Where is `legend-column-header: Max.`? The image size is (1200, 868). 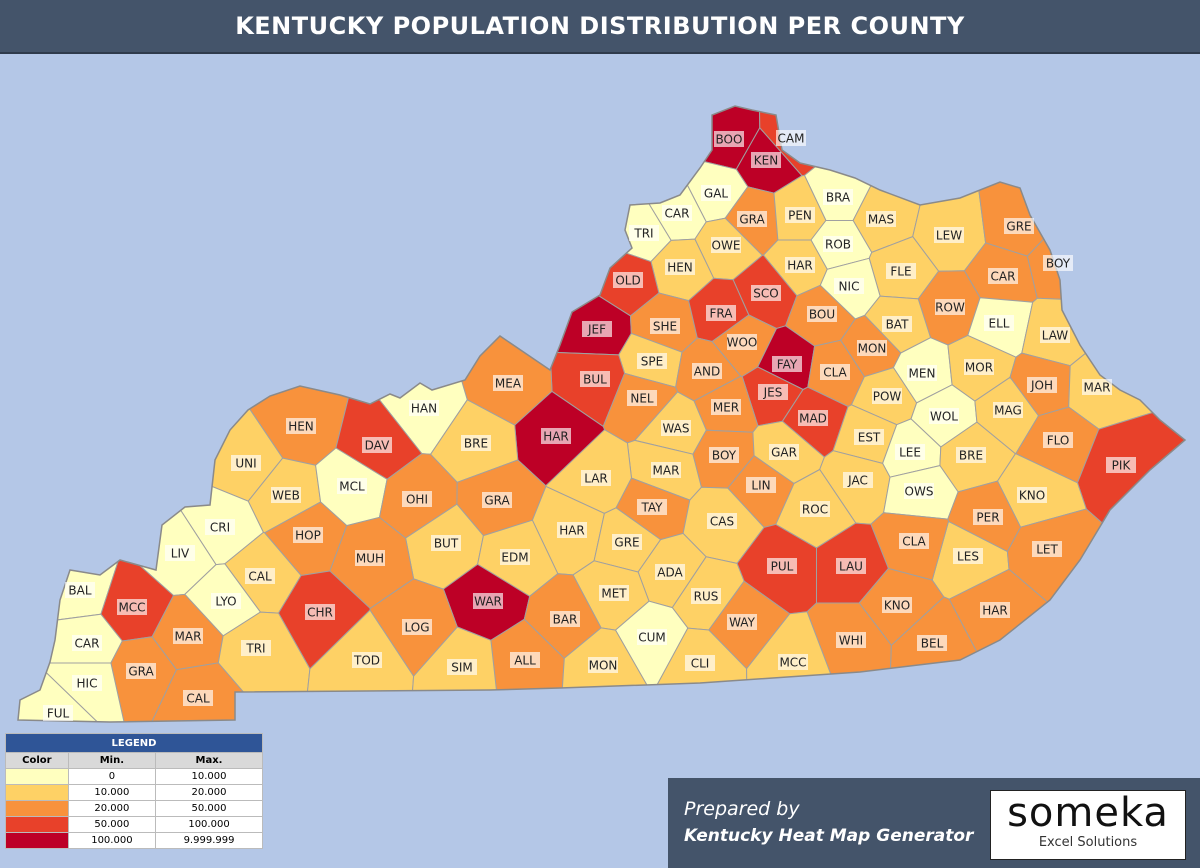
legend-column-header: Max. is located at coordinates (209, 760).